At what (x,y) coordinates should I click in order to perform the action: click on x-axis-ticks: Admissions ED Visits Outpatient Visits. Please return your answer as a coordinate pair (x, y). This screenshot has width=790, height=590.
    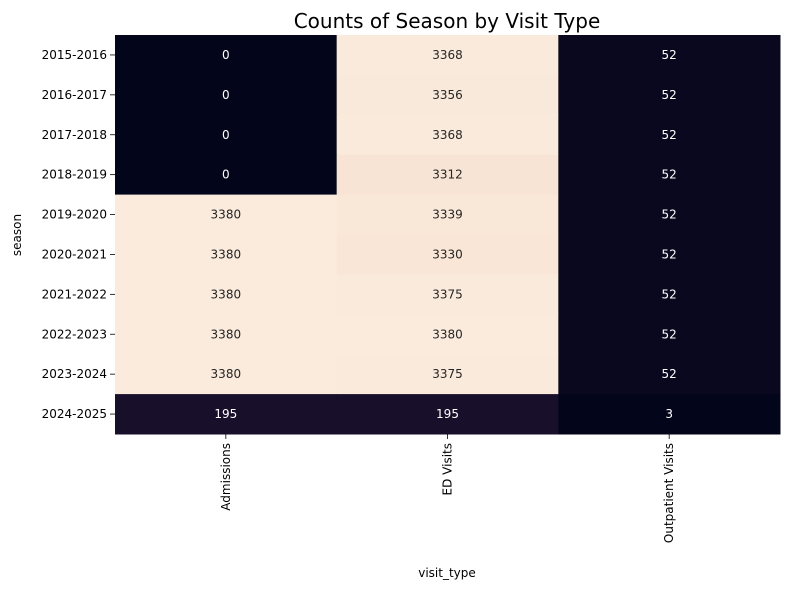
    Looking at the image, I should click on (447, 488).